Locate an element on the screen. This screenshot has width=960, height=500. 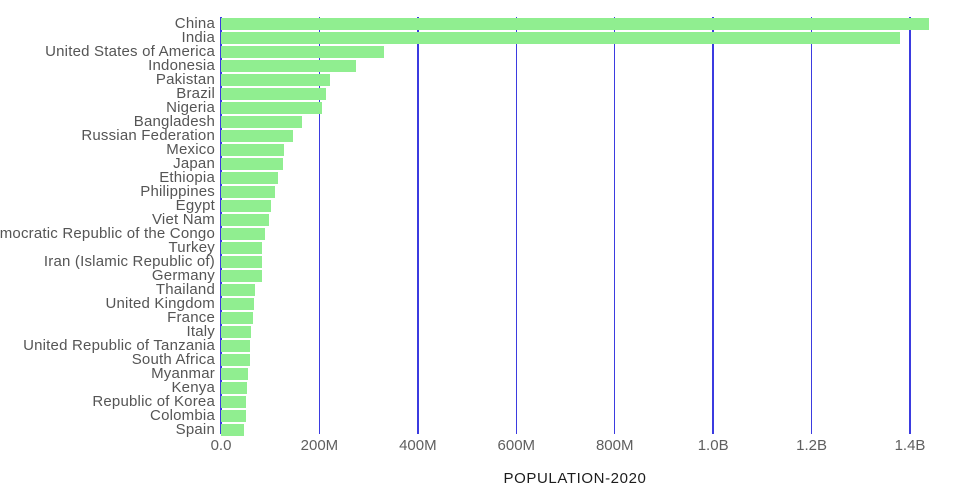
bar-row: Democratic Republic of the Congo is located at coordinates (480, 233).